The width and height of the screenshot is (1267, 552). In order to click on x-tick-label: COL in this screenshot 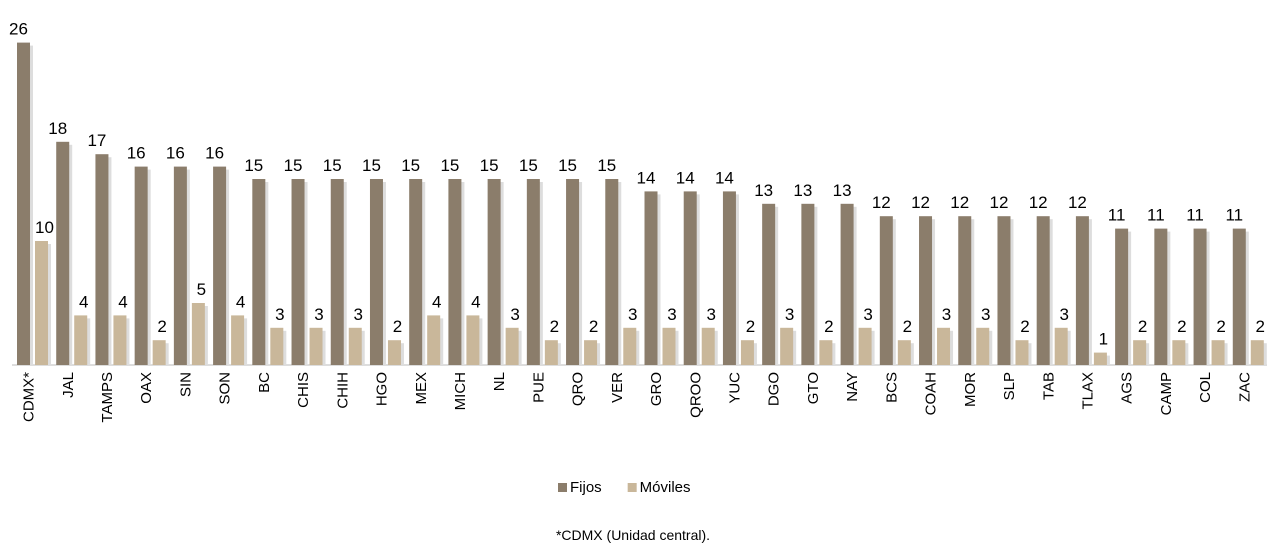, I will do `click(1205, 387)`.